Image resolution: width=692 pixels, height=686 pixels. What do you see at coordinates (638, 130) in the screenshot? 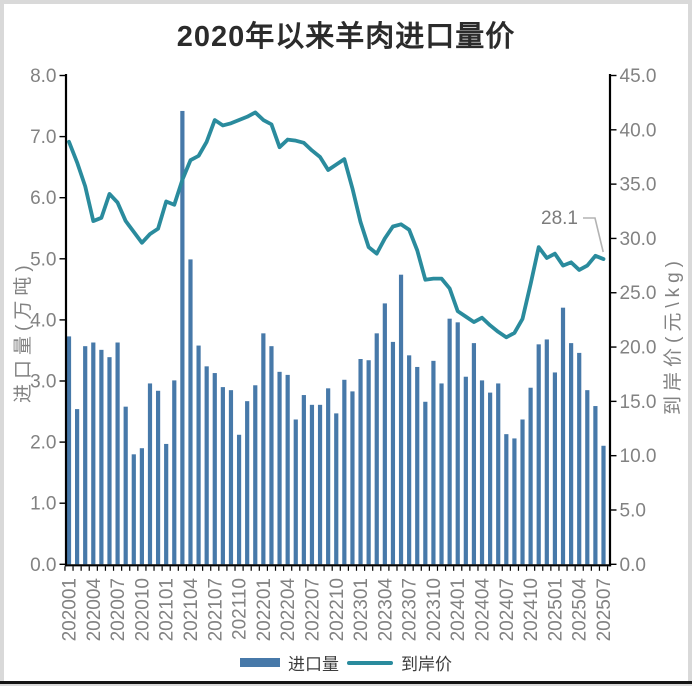
I see `svg-text: 40.0` at bounding box center [638, 130].